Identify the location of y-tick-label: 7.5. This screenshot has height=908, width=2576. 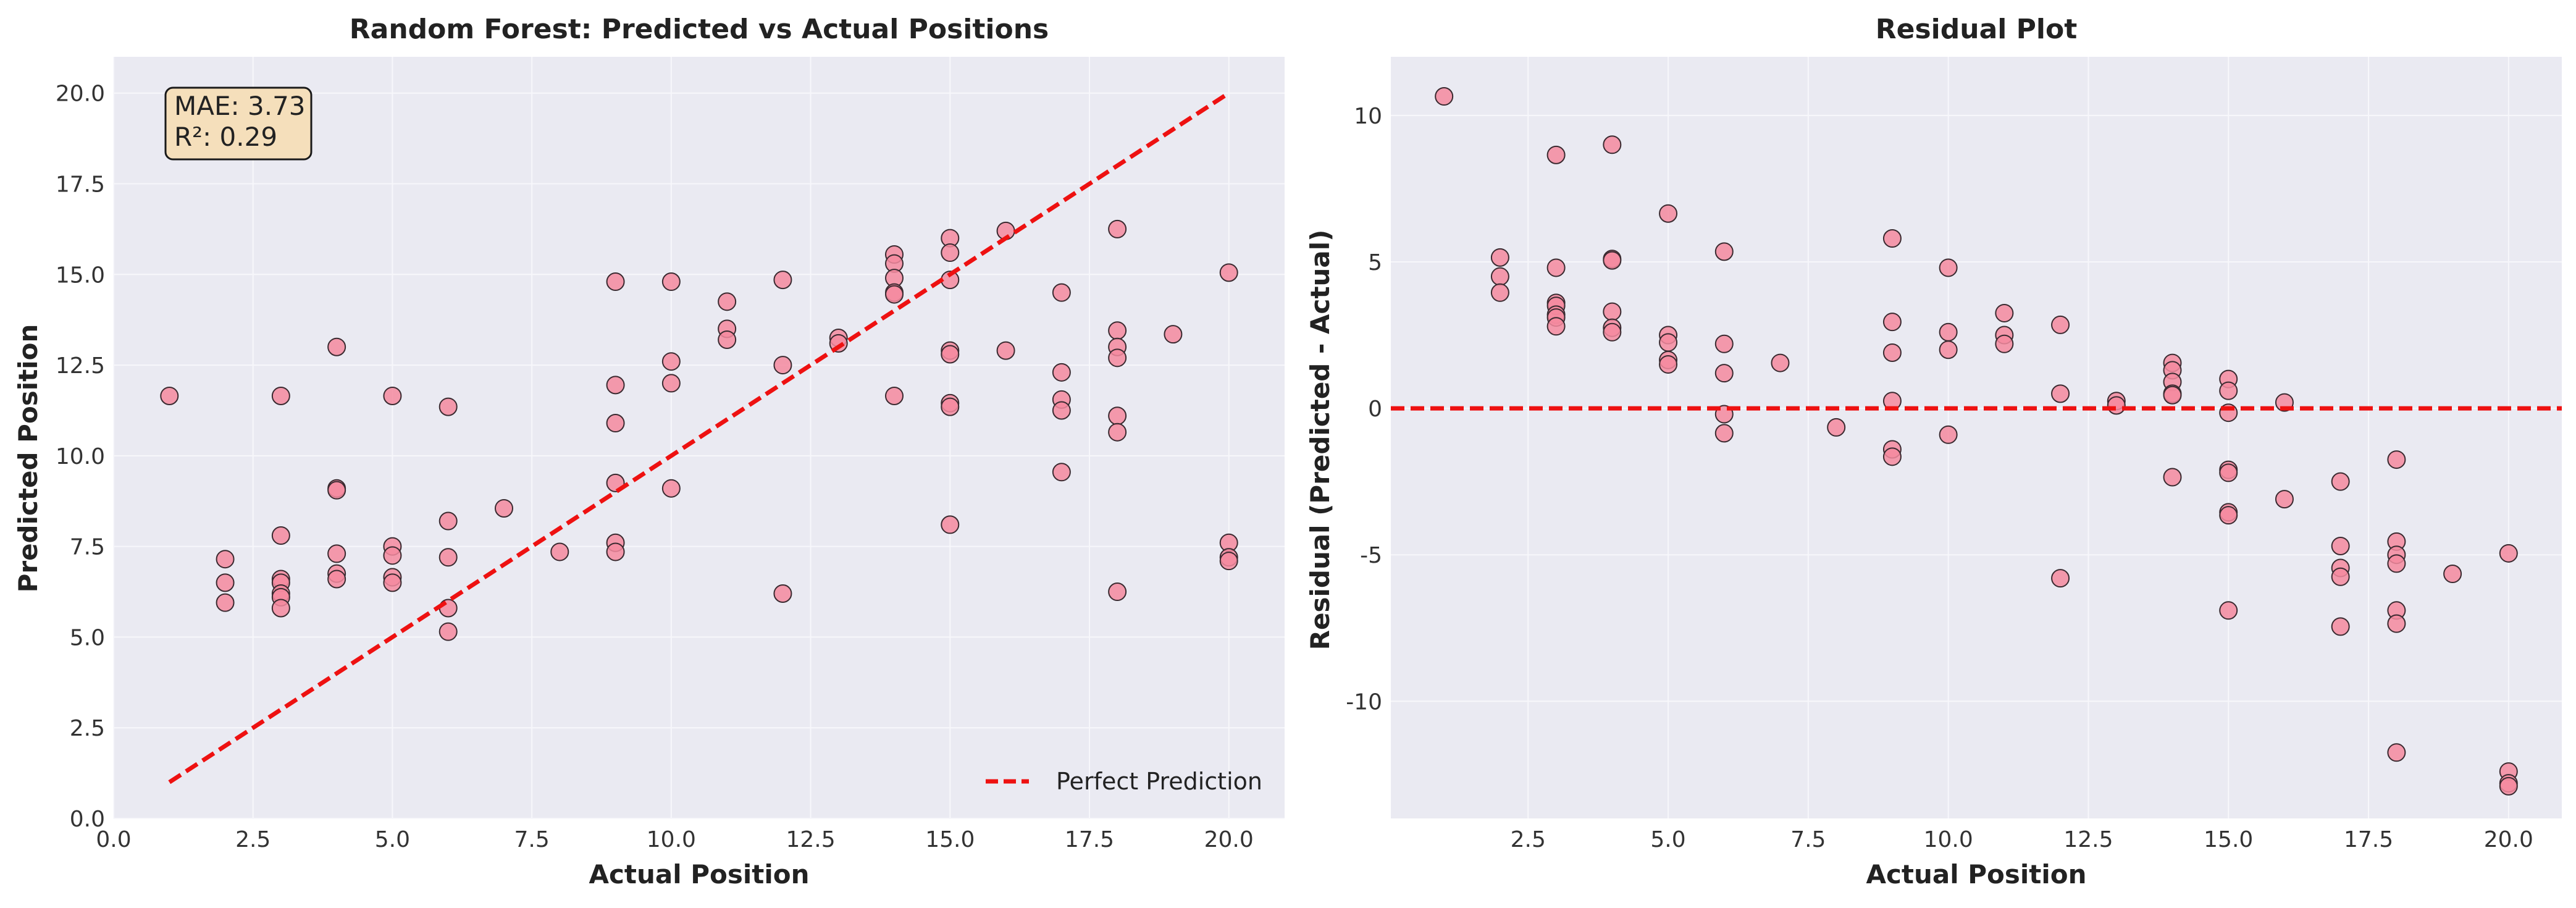
(87, 548).